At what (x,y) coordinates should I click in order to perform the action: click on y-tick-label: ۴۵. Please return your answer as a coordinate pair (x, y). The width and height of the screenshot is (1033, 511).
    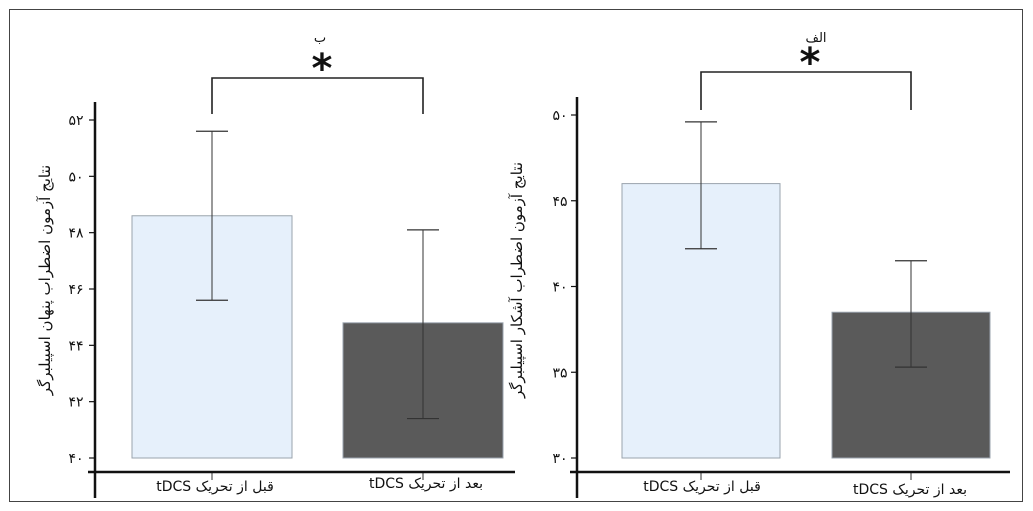
    Looking at the image, I should click on (559, 202).